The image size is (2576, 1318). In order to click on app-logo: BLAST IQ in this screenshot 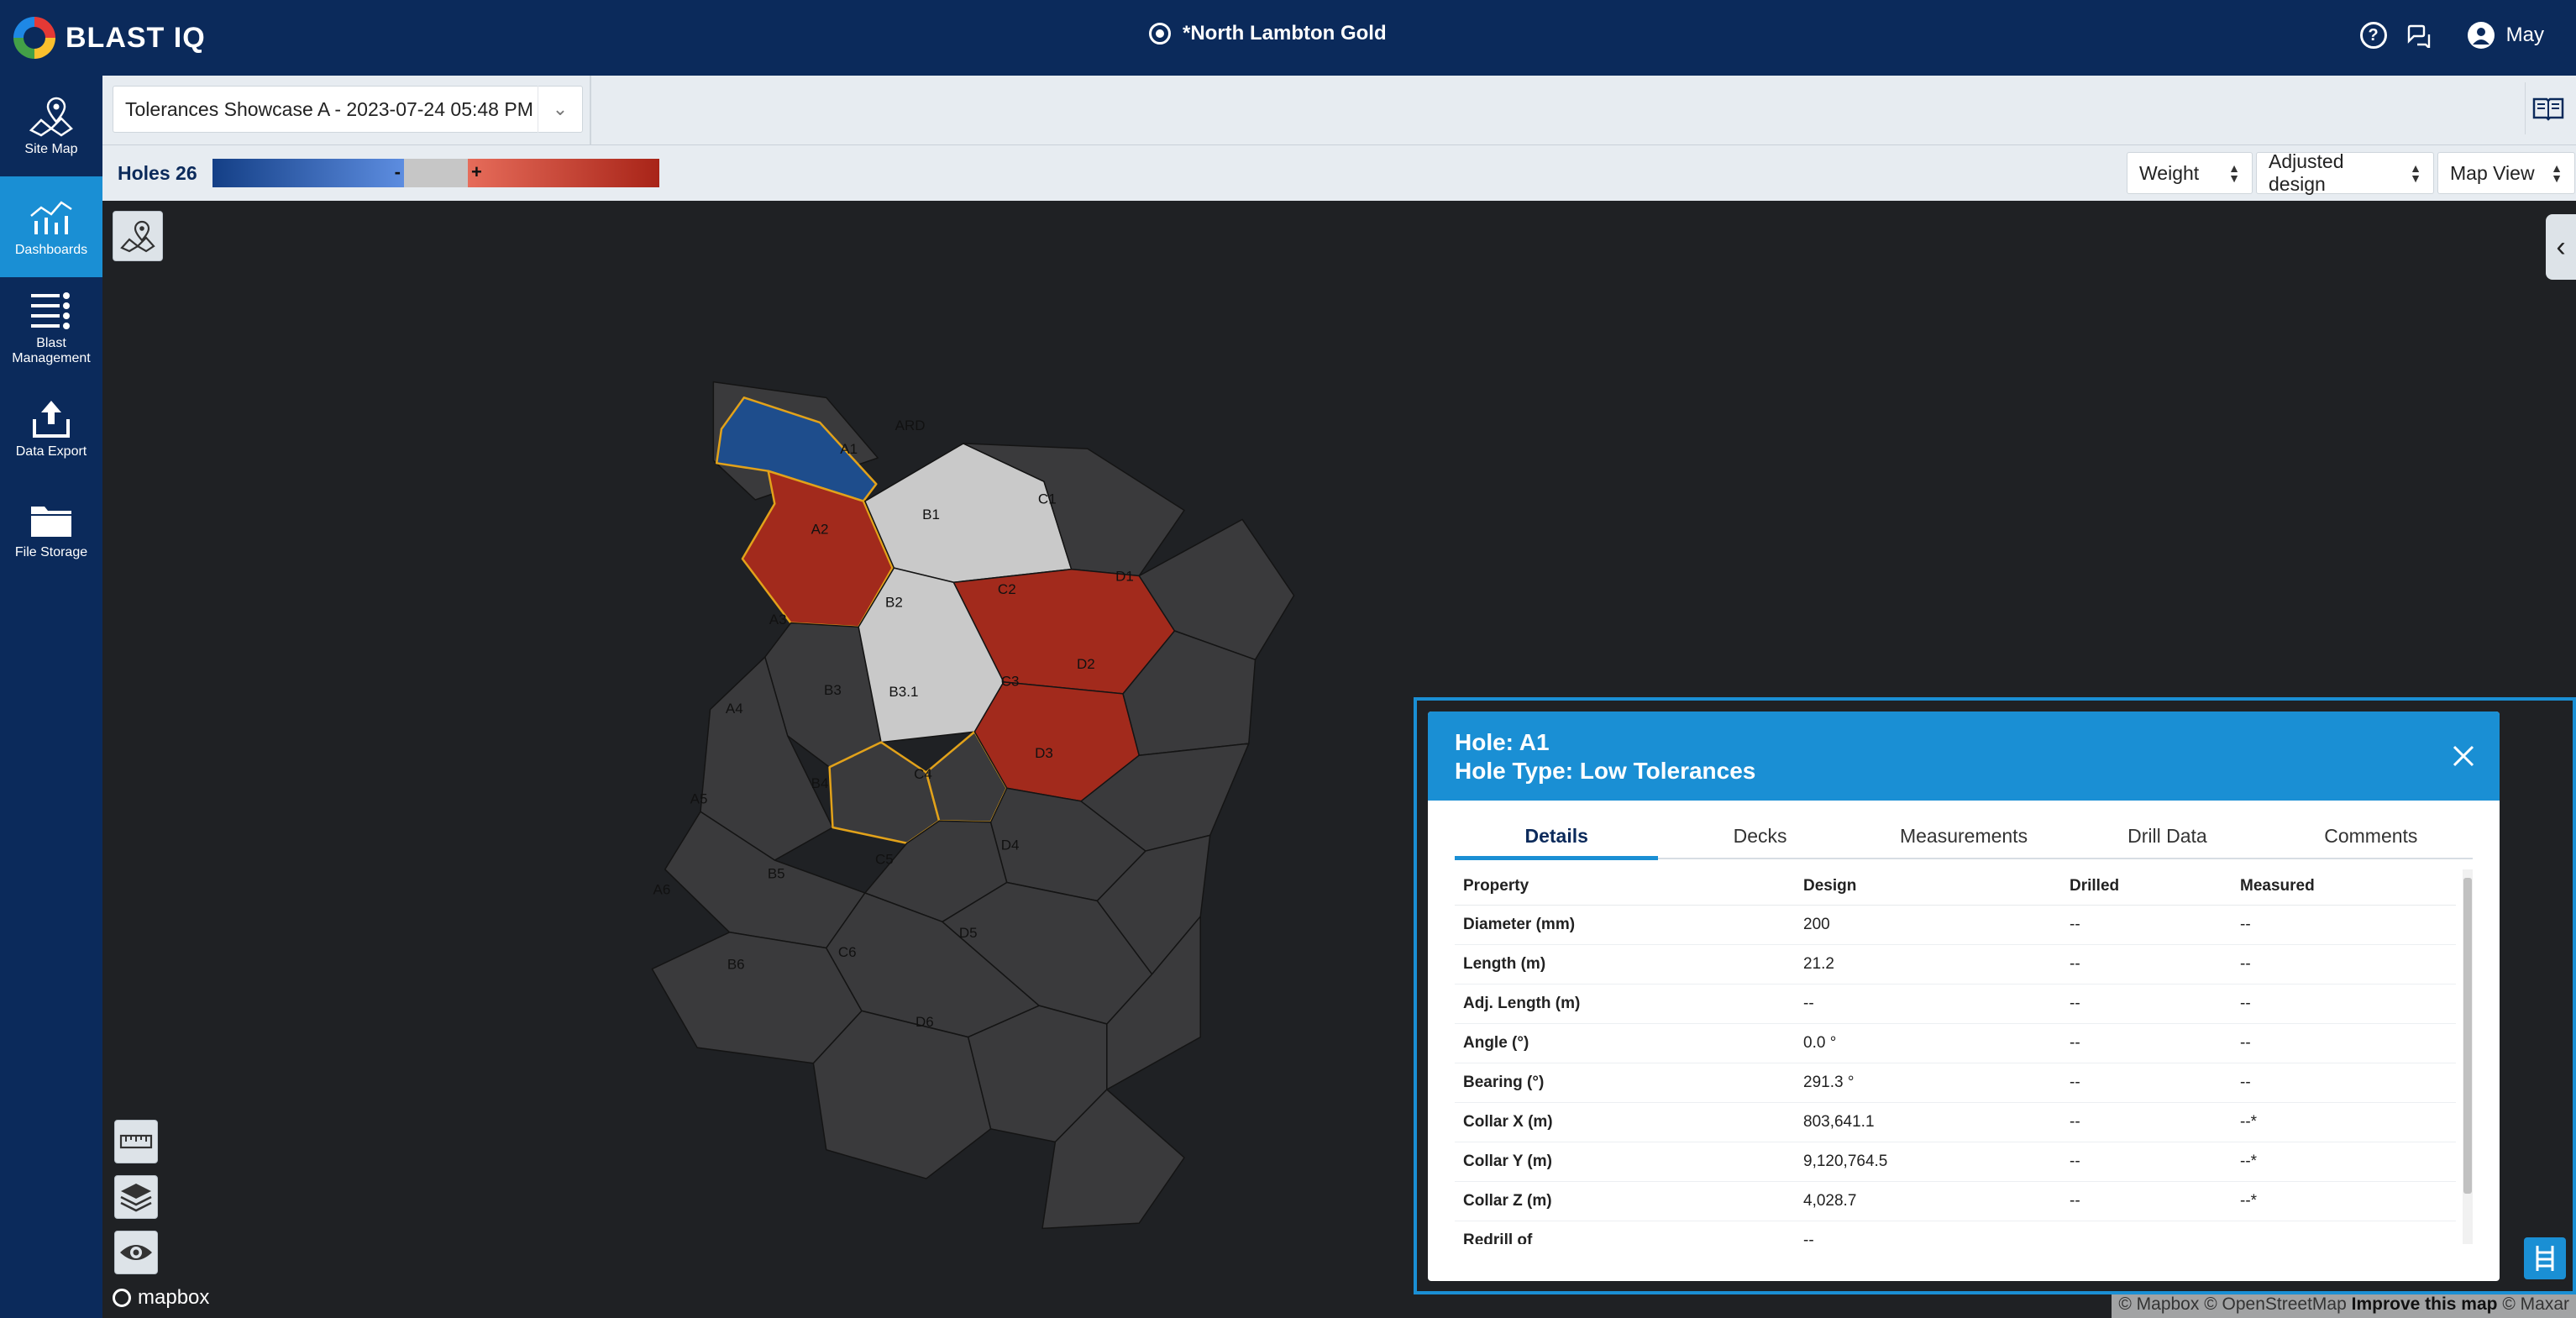, I will do `click(109, 38)`.